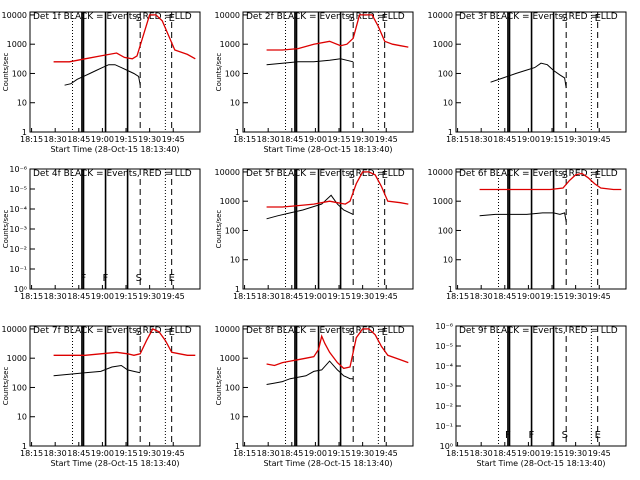  What do you see at coordinates (538, 17) in the screenshot?
I see `panel-title: Det 3f BLACK = Events, RED = LLD` at bounding box center [538, 17].